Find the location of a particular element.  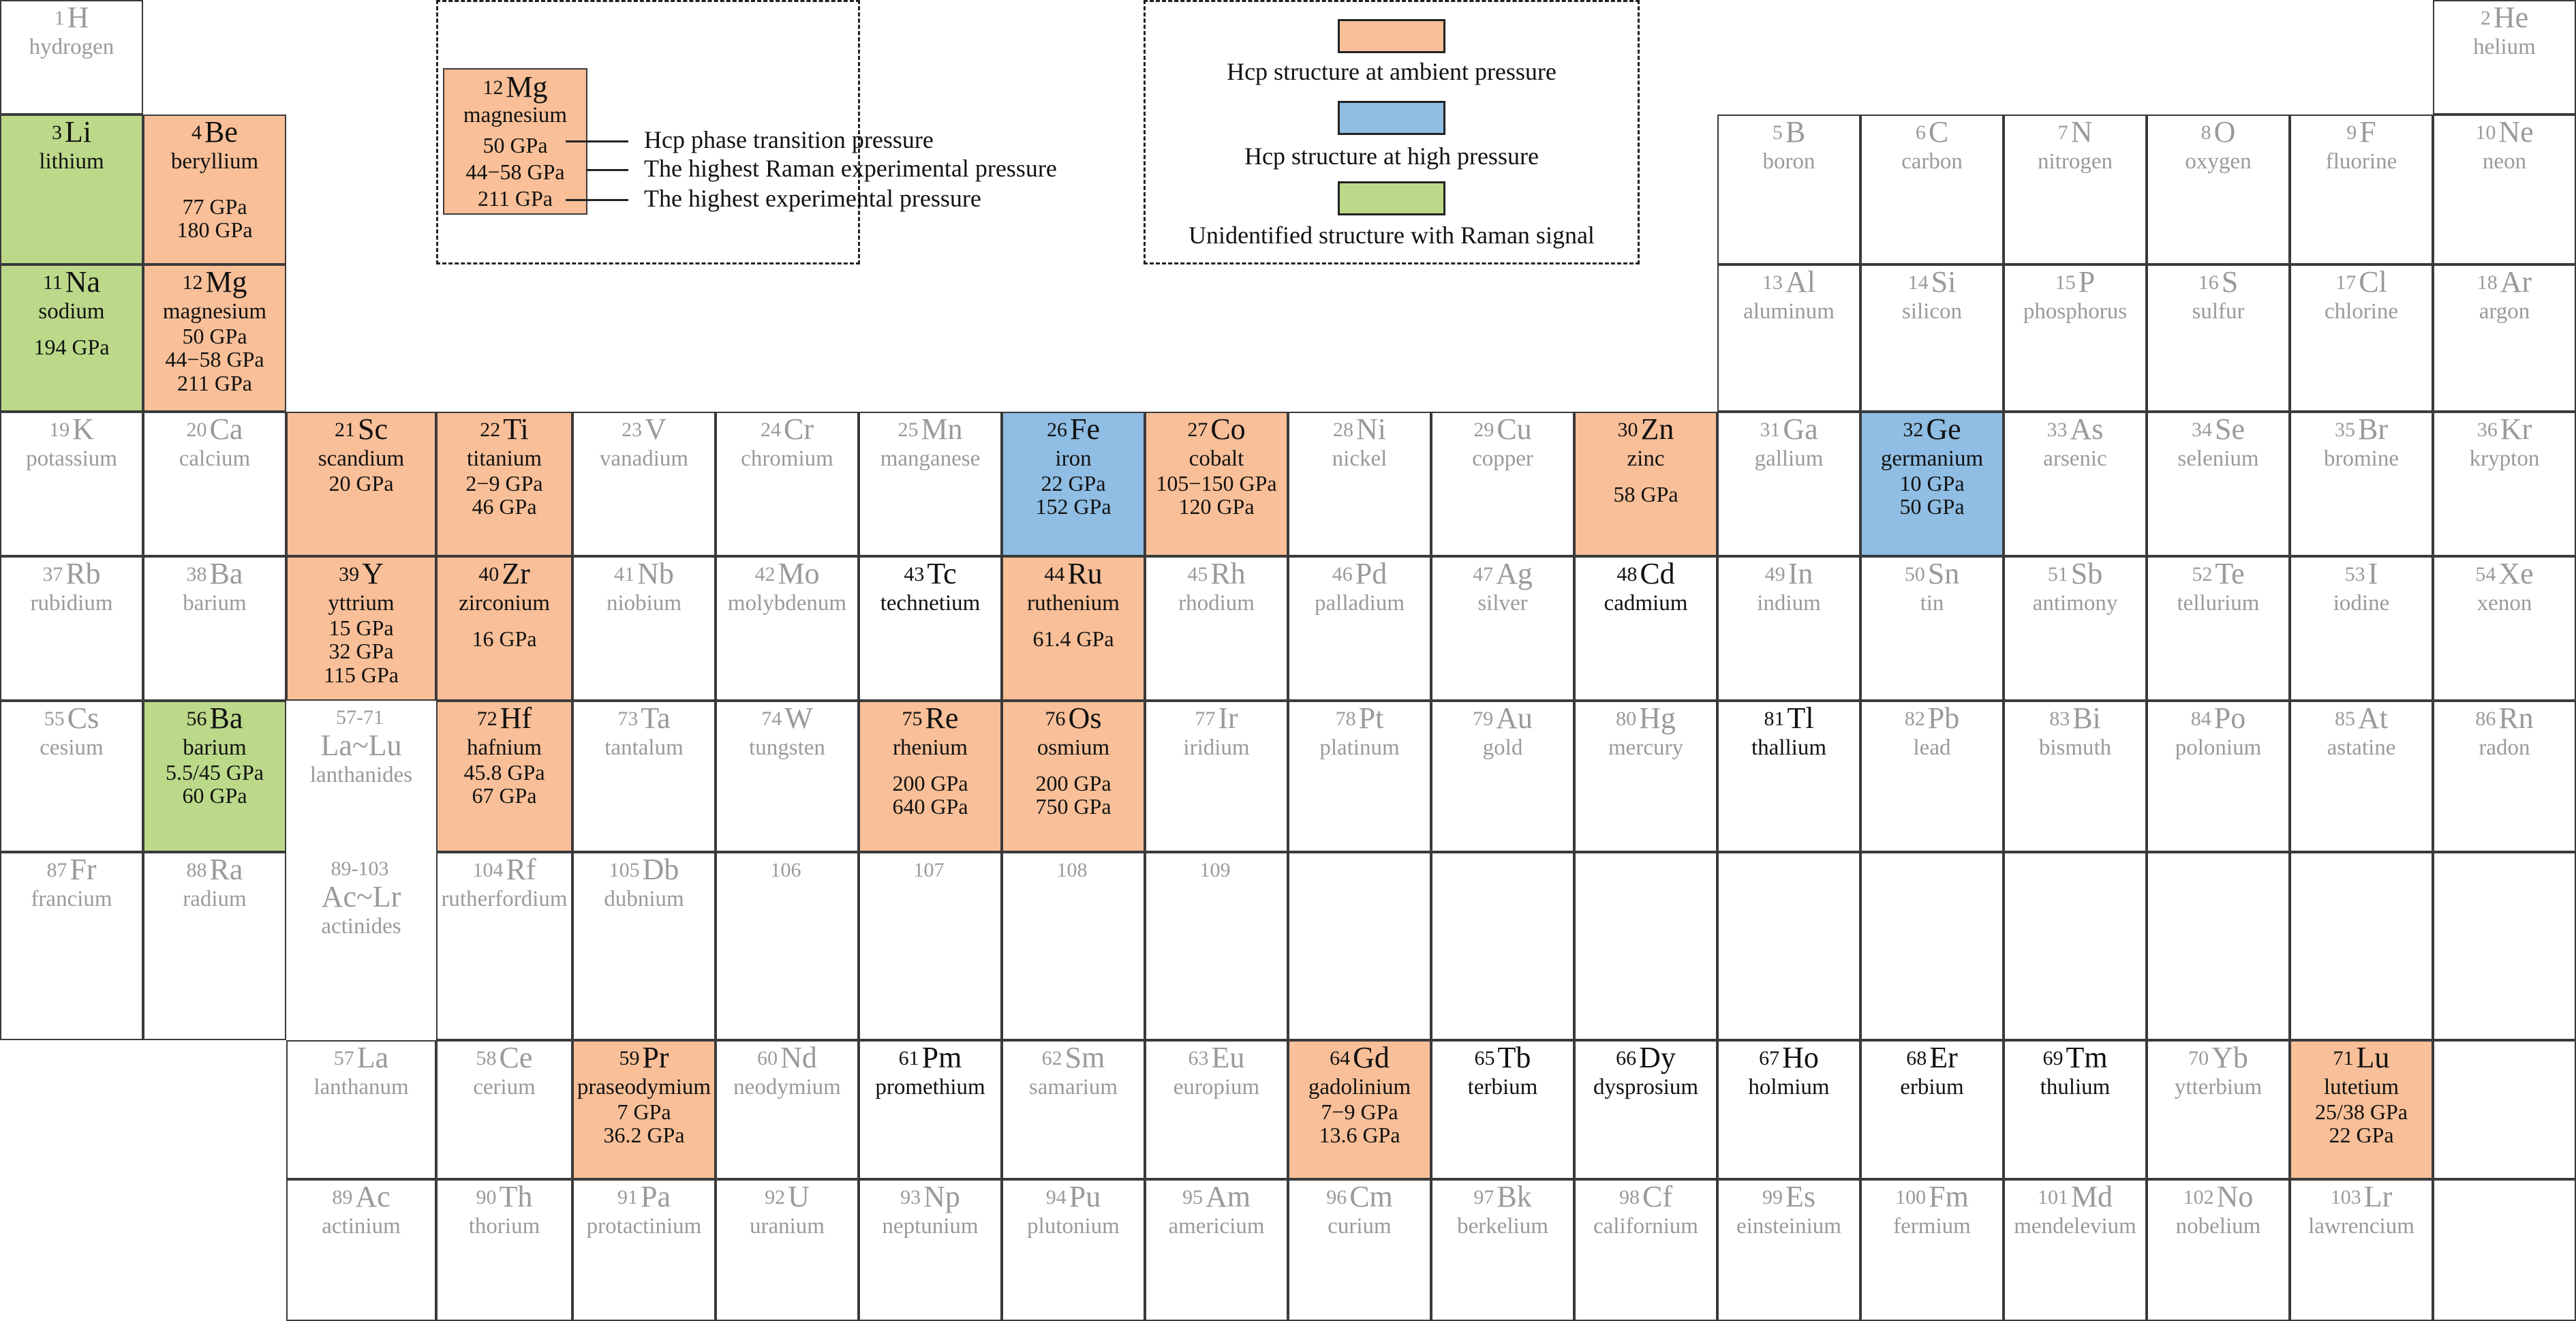

element-name: potassium is located at coordinates (71, 458).